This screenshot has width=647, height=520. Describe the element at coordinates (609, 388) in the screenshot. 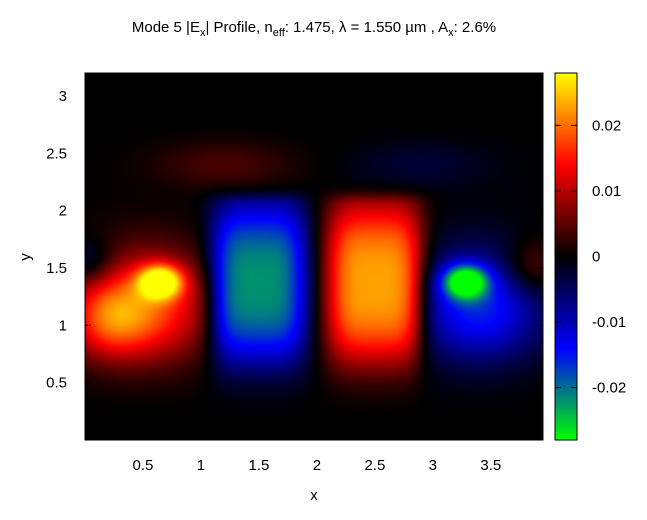

I see `colorbar-tick-label: -0.02` at that location.